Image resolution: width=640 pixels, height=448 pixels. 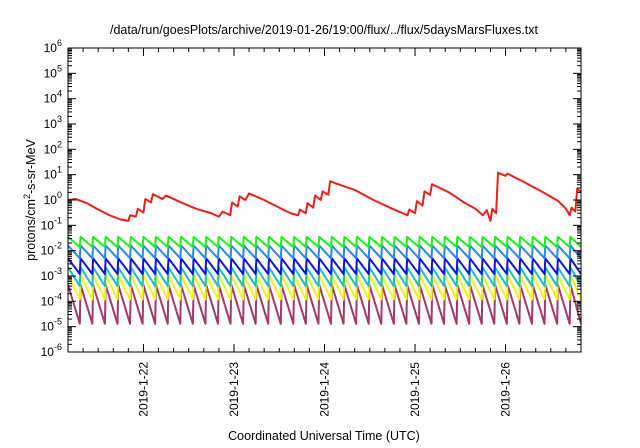 What do you see at coordinates (53, 71) in the screenshot?
I see `y-tick-label: 10⁵` at bounding box center [53, 71].